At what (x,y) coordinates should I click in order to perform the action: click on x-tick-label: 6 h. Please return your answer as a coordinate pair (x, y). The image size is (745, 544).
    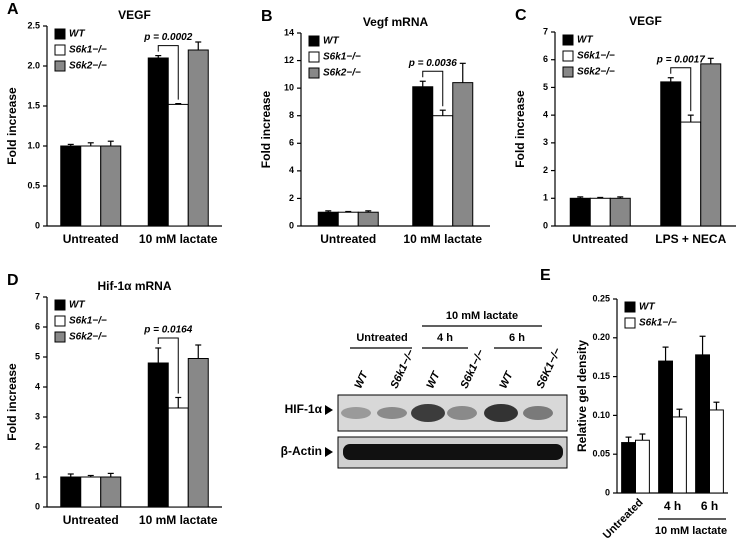
    Looking at the image, I should click on (709, 506).